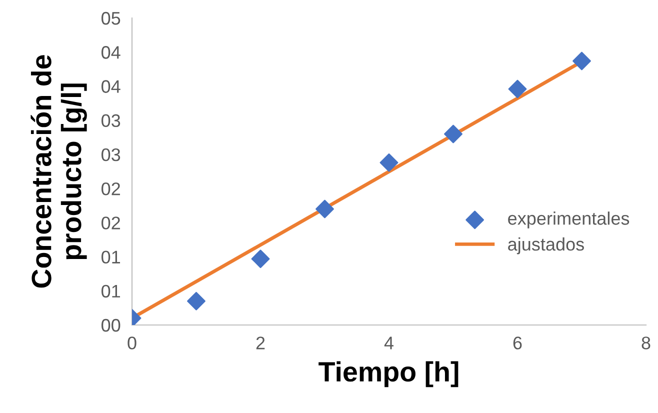 The height and width of the screenshot is (413, 658). Describe the element at coordinates (132, 343) in the screenshot. I see `x-tick-label: 0` at that location.